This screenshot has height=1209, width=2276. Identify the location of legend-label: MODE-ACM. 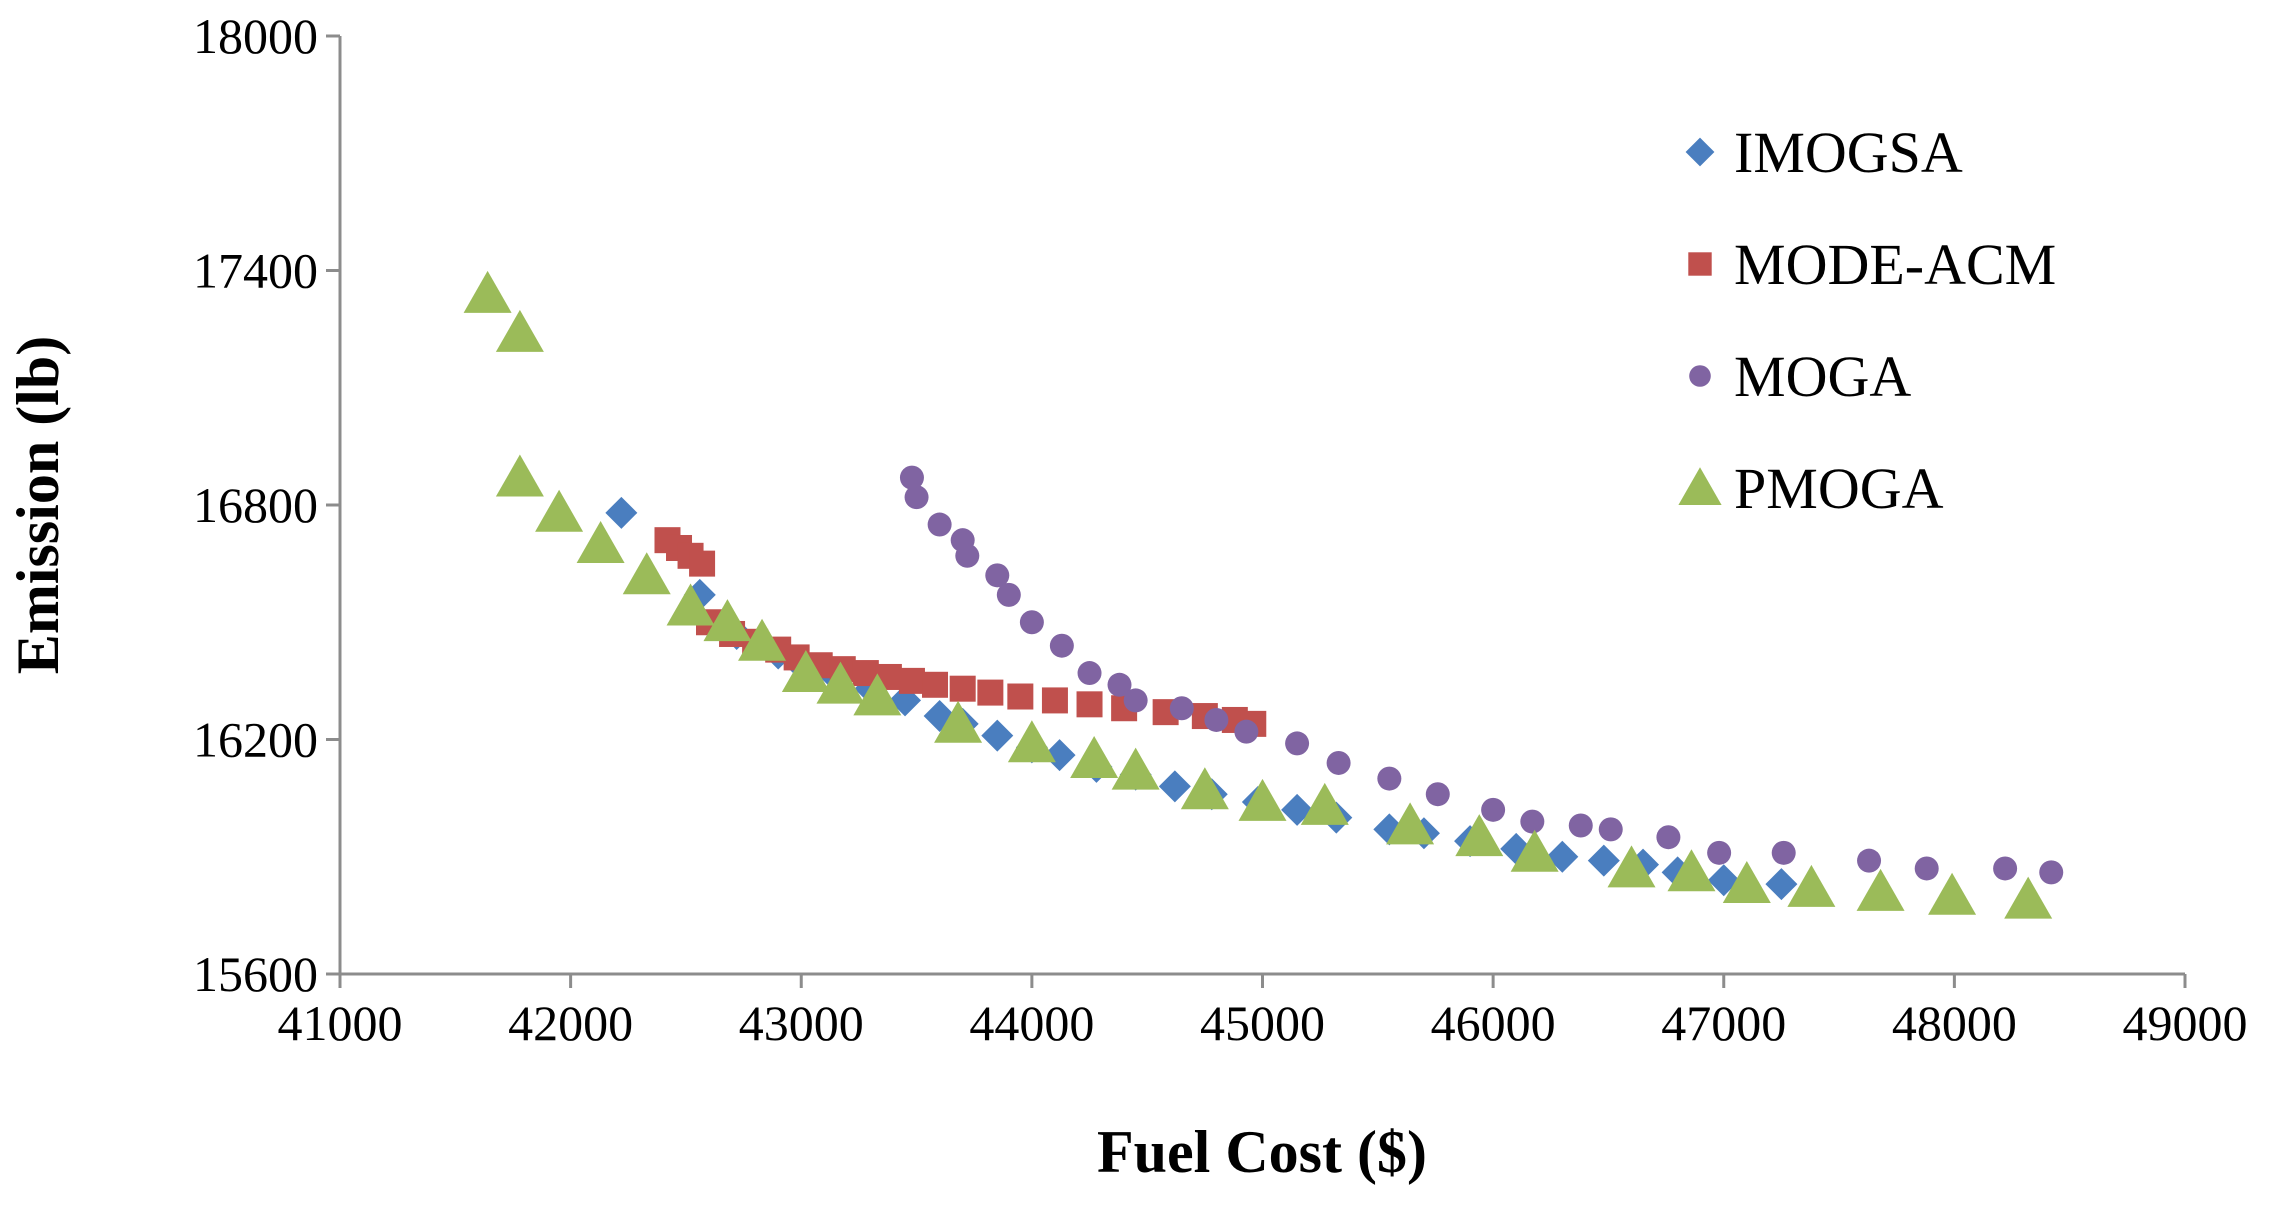
(1895, 264).